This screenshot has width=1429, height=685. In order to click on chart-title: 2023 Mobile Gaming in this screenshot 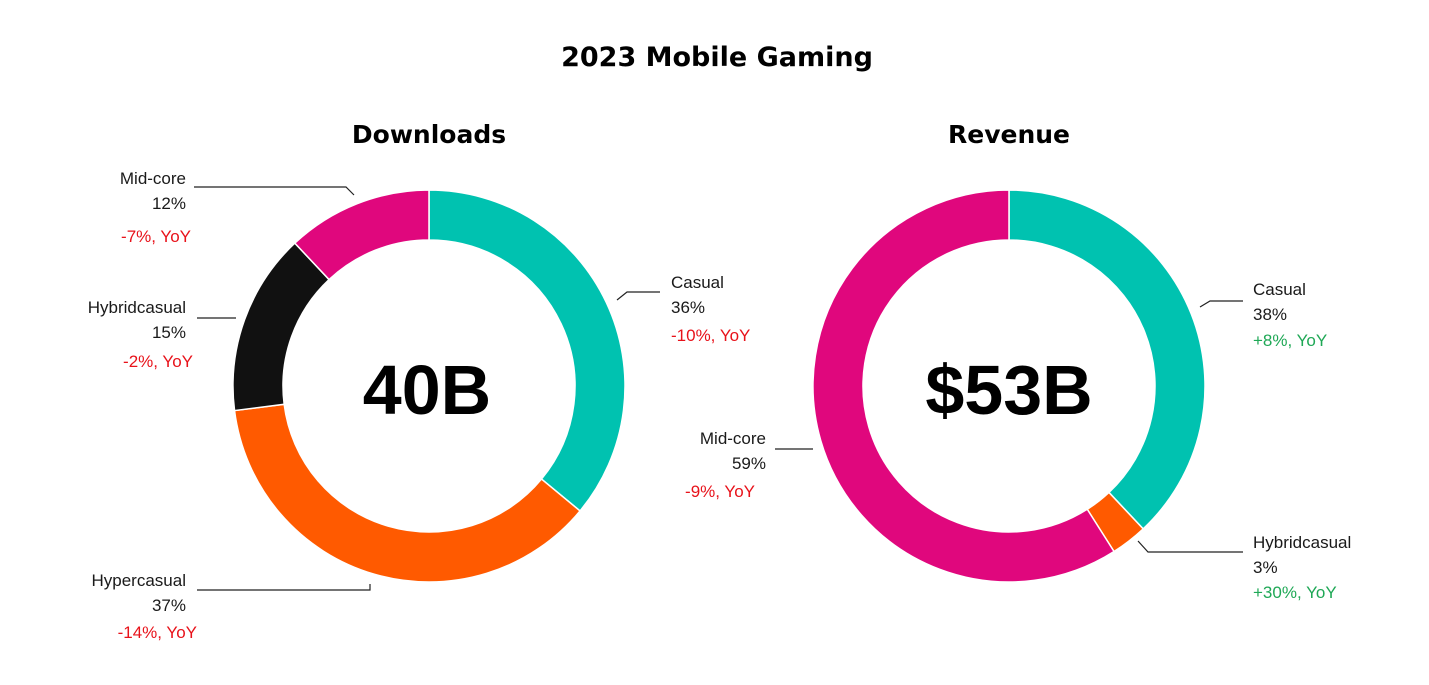, I will do `click(717, 57)`.